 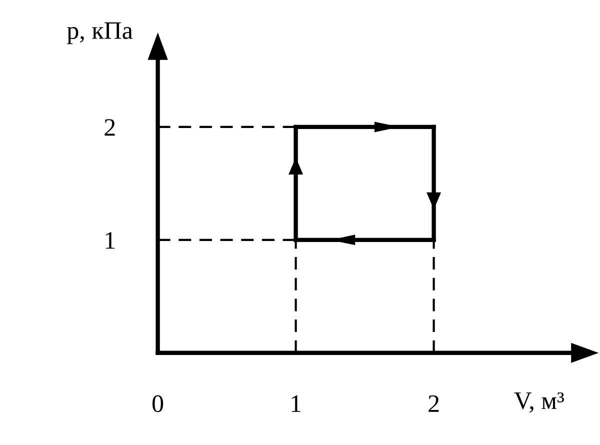 What do you see at coordinates (100, 33) in the screenshot?
I see `y-axis-title: p, кПа` at bounding box center [100, 33].